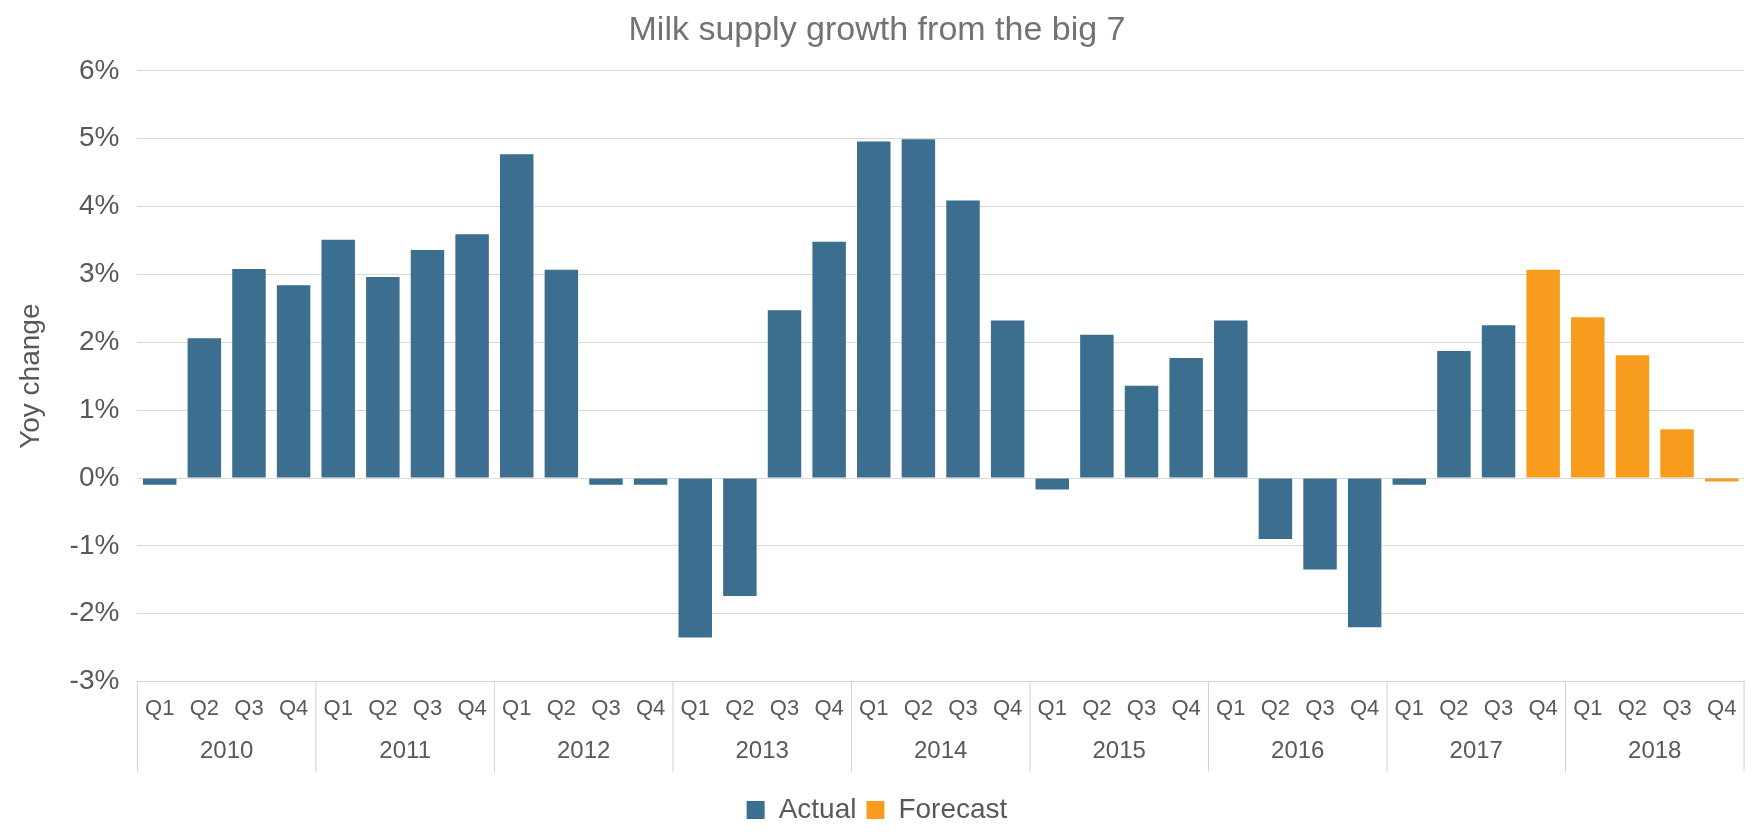 This screenshot has height=834, width=1754. Describe the element at coordinates (94, 544) in the screenshot. I see `y-tick-label: -1%` at that location.